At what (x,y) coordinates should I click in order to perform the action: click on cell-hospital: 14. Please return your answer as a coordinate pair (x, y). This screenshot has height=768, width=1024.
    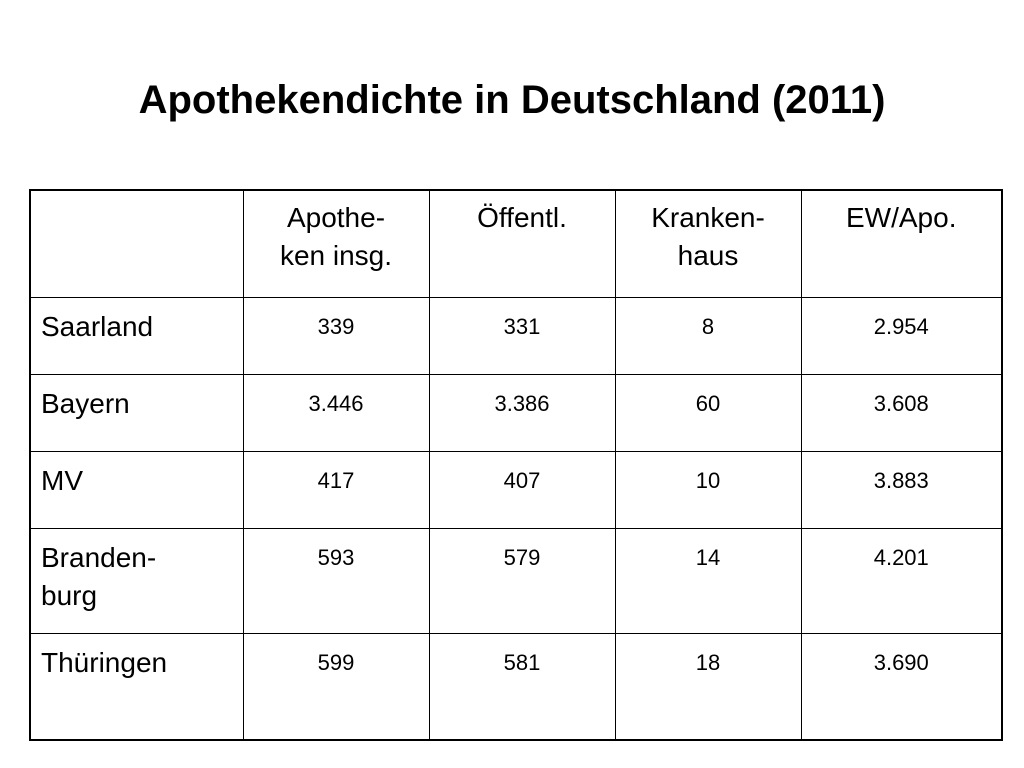
    Looking at the image, I should click on (708, 580).